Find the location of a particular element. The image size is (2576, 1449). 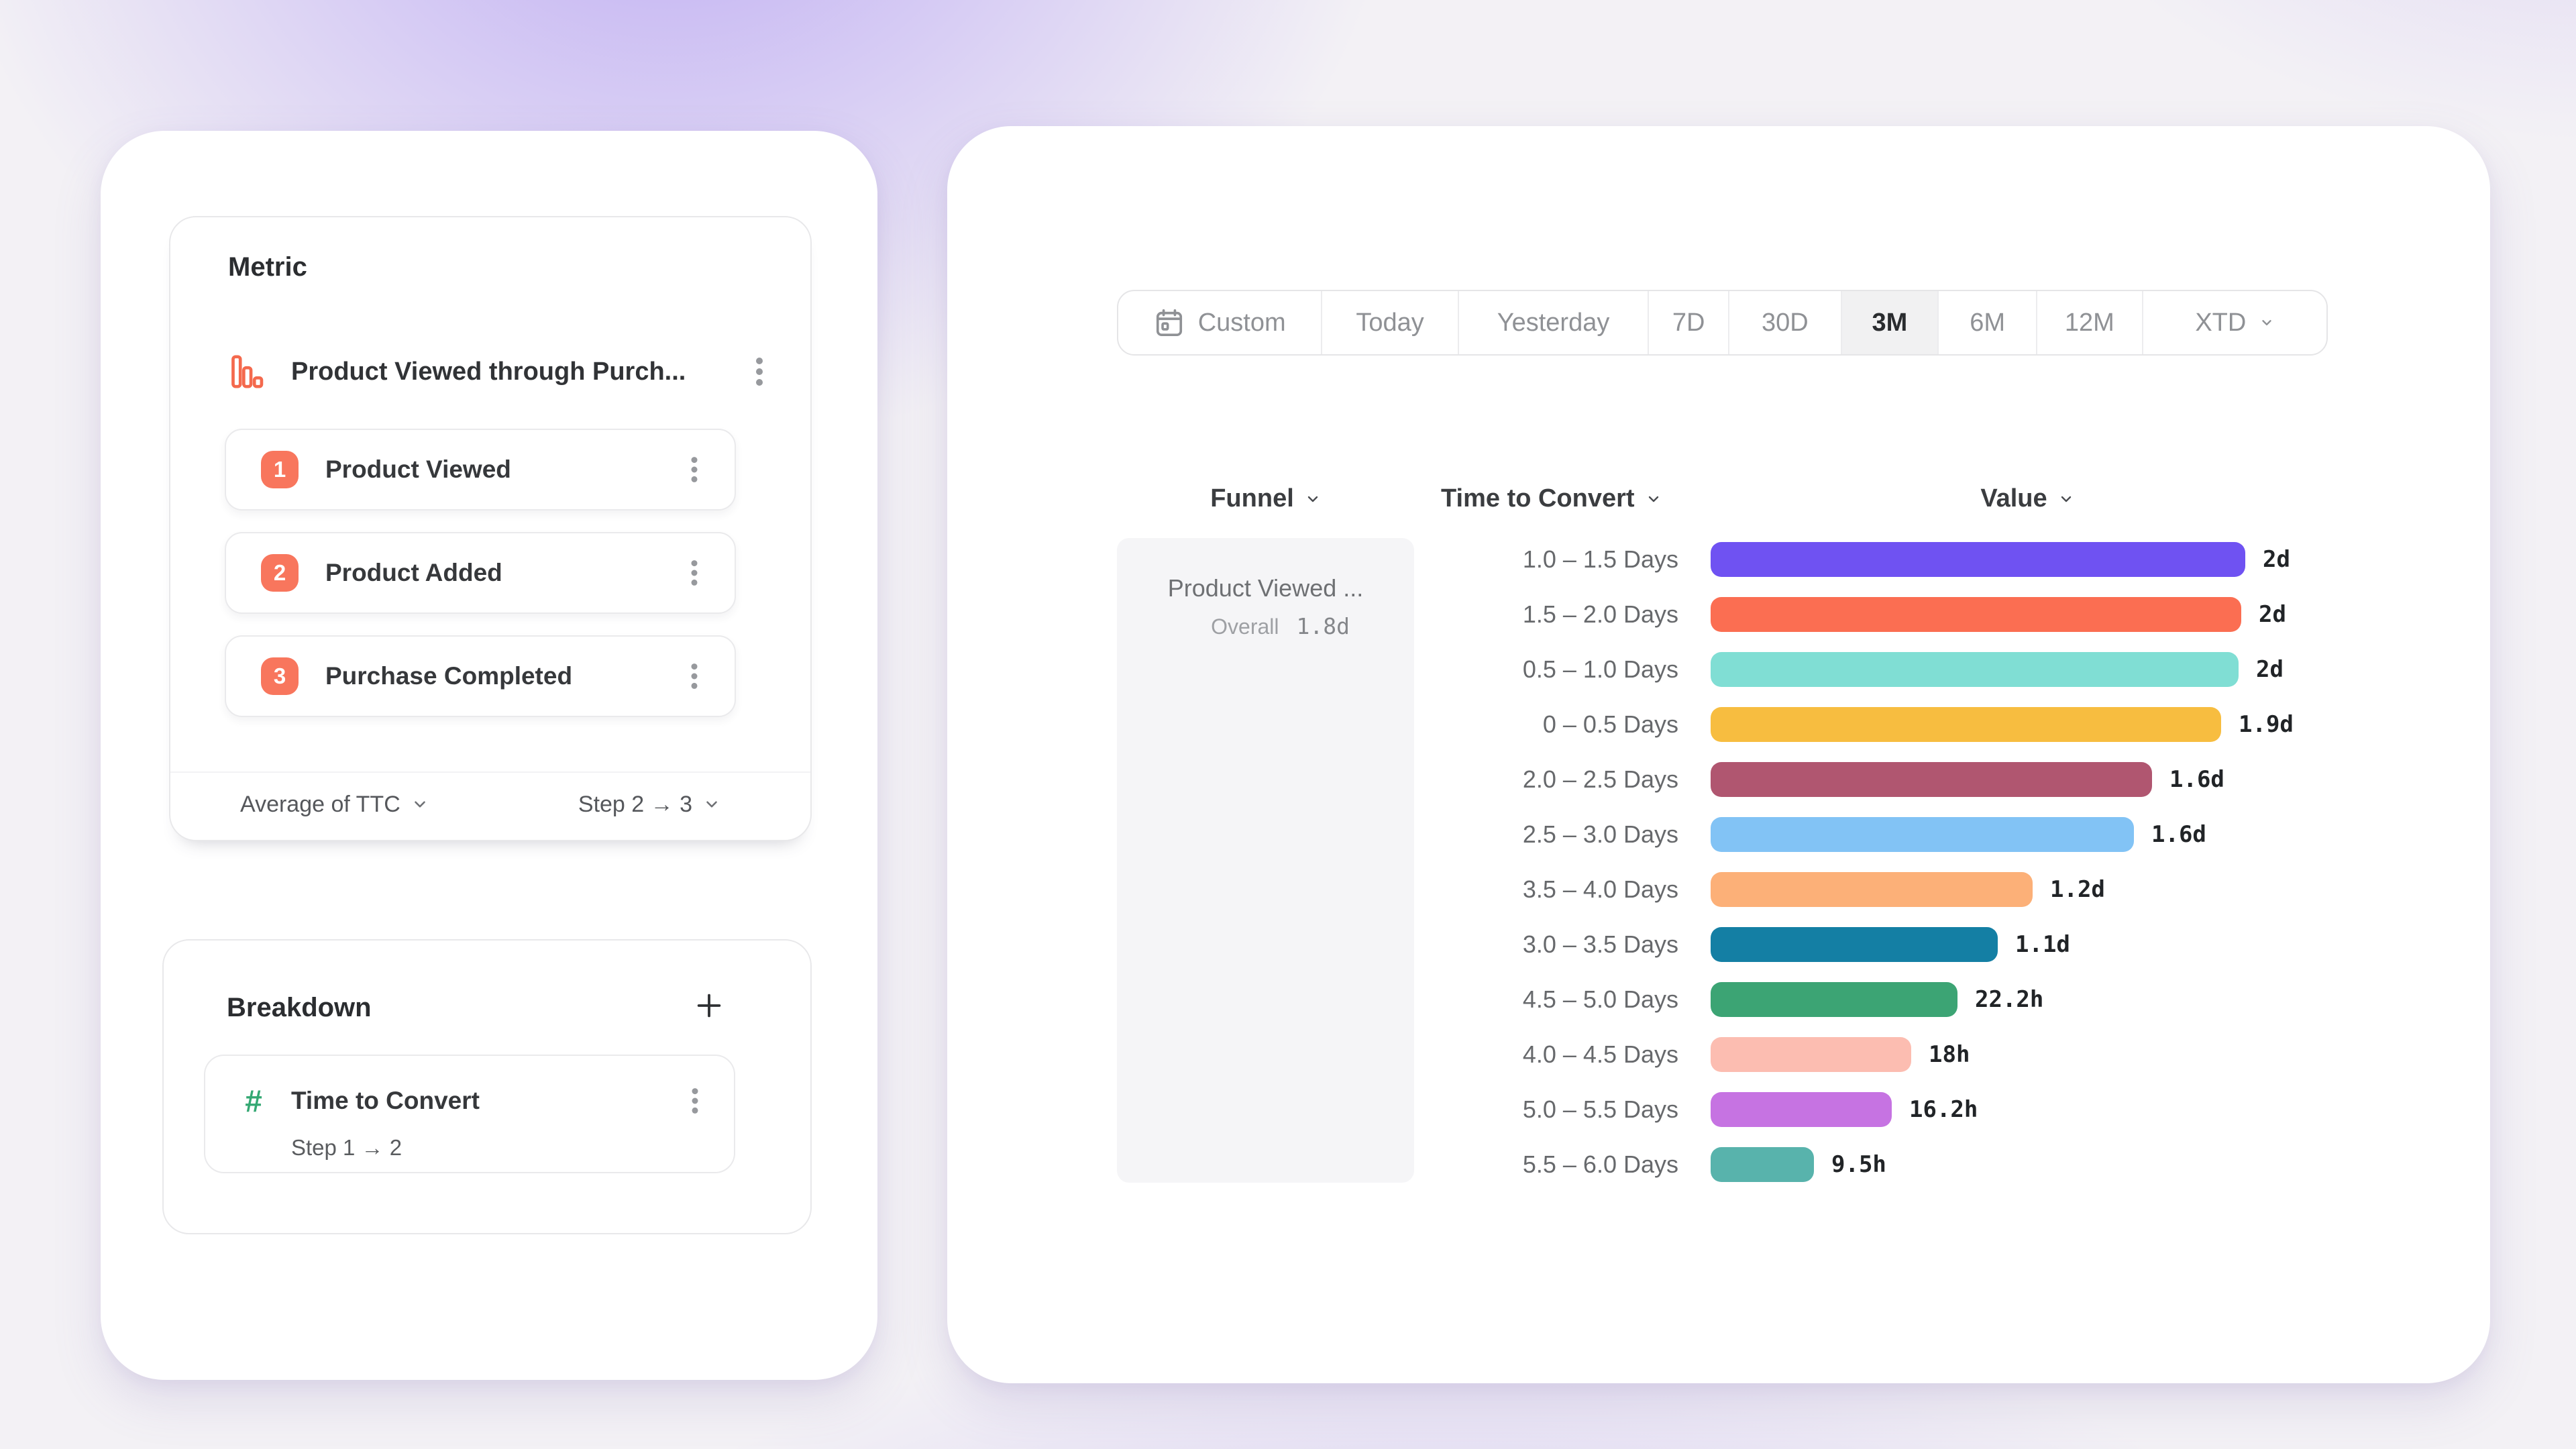

bucket-label: 4.0 – 4.5 Days is located at coordinates (1600, 1054).